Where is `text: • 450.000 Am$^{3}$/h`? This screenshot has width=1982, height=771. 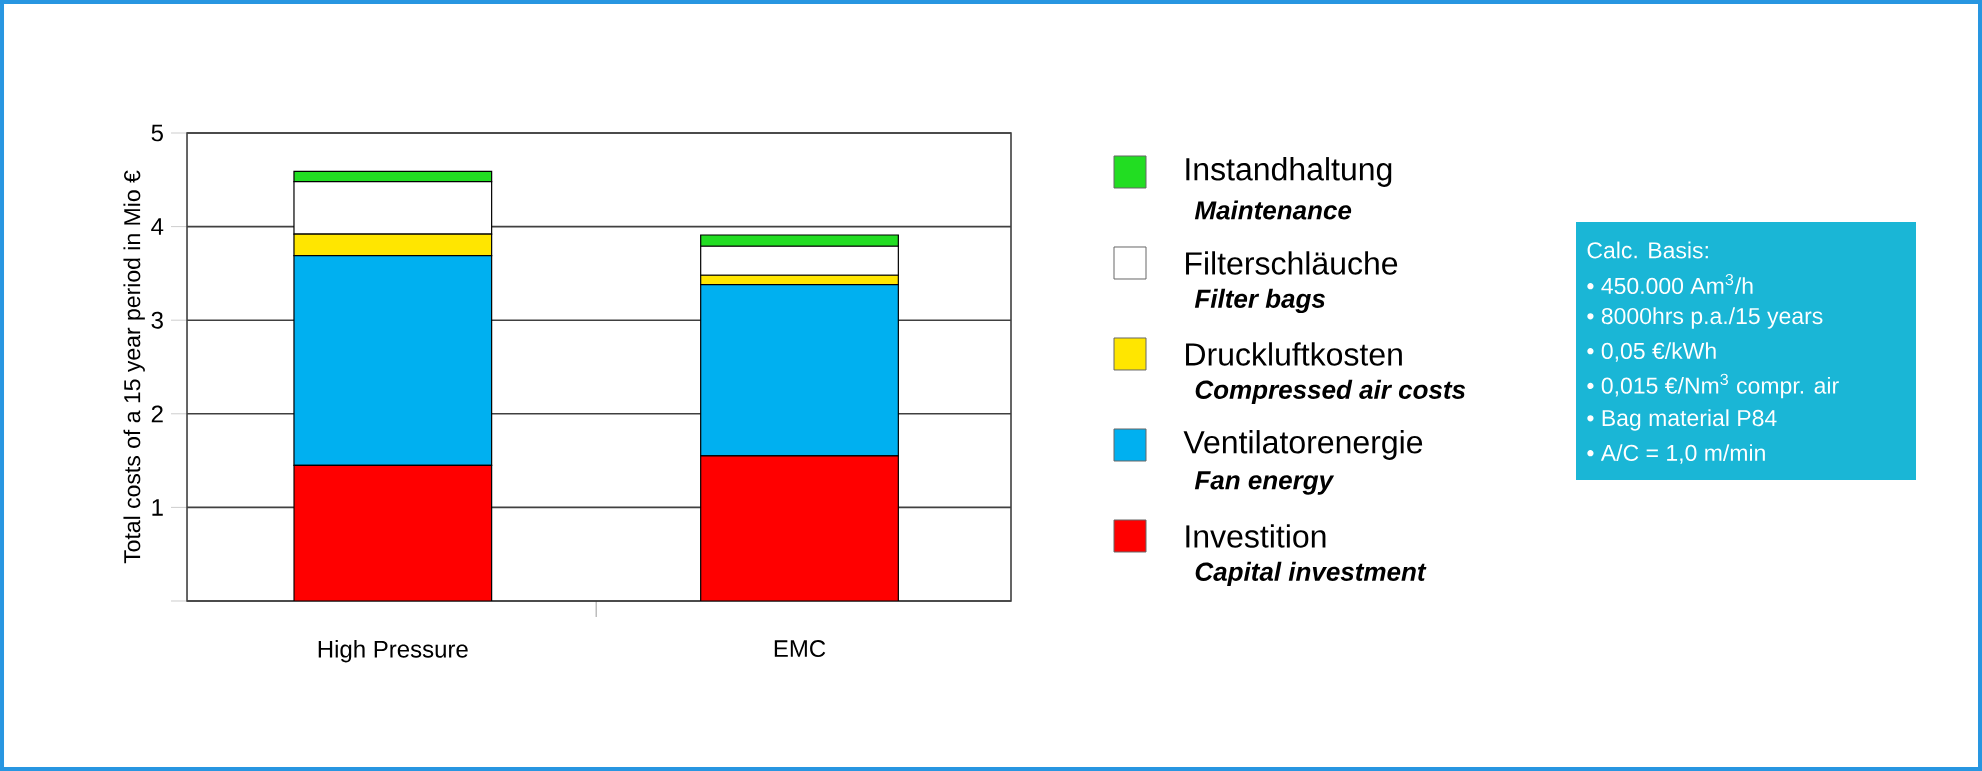
text: • 450.000 Am$^{3}$/h is located at coordinates (1670, 284).